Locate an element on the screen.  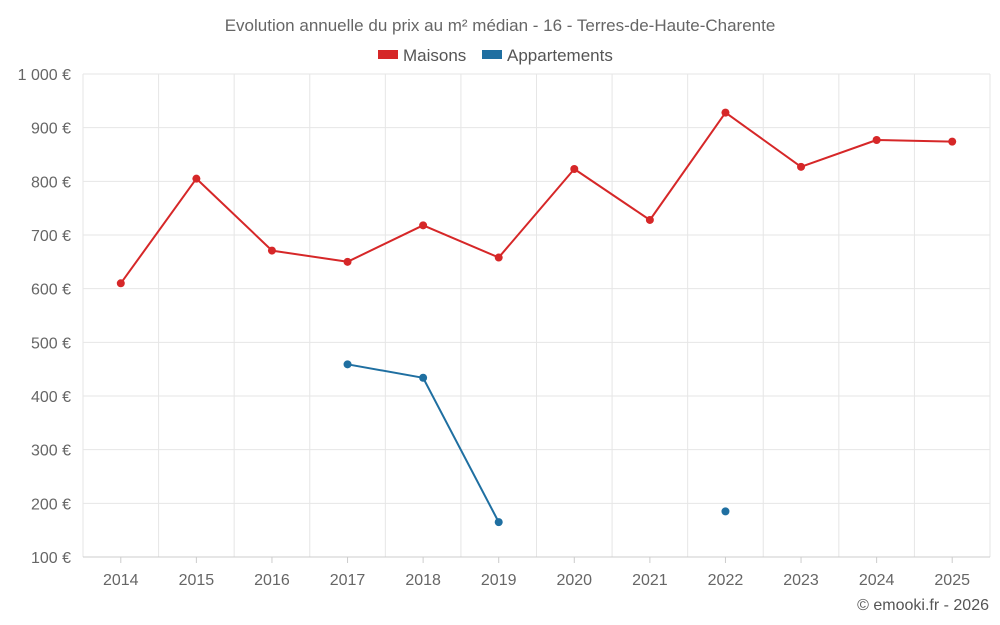
data-point-maisons-2019 is located at coordinates (498, 257).